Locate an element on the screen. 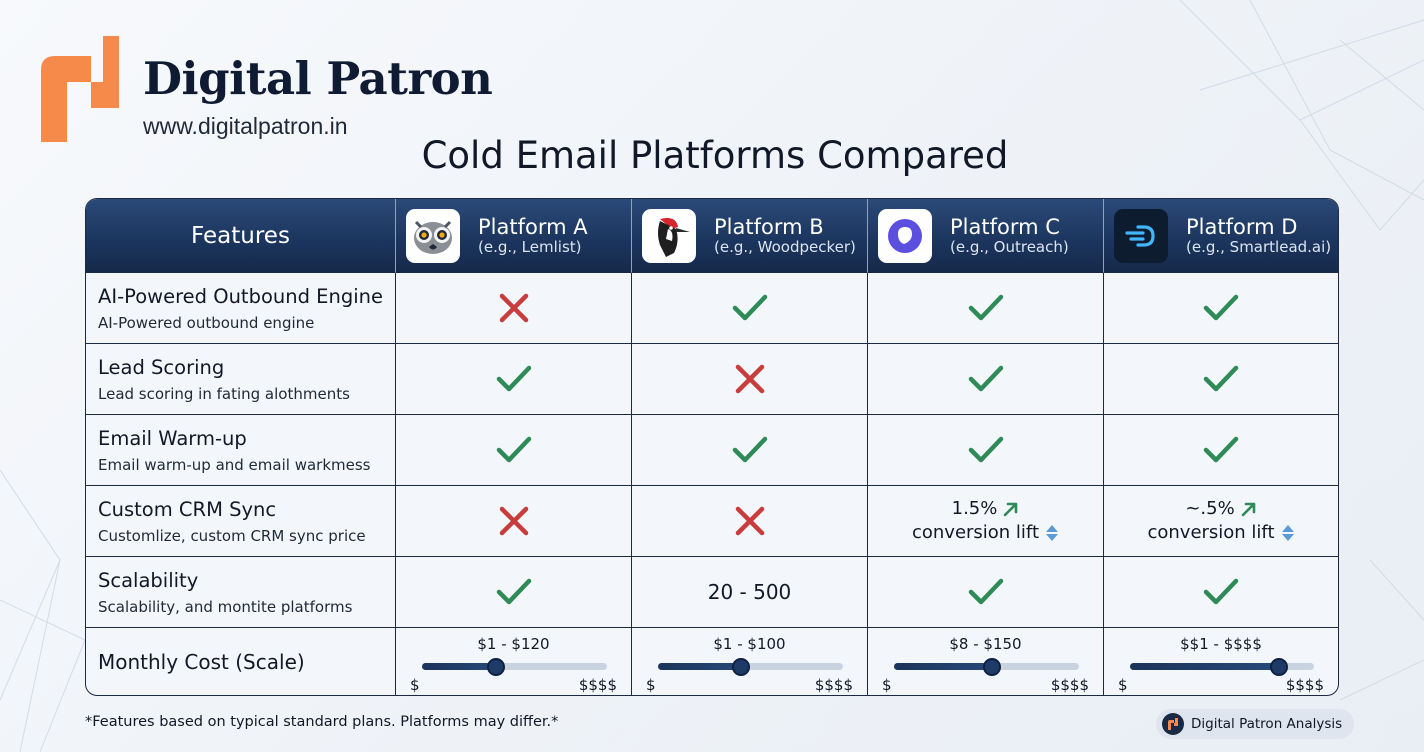 The width and height of the screenshot is (1424, 752). woodpecker-icon is located at coordinates (669, 235).